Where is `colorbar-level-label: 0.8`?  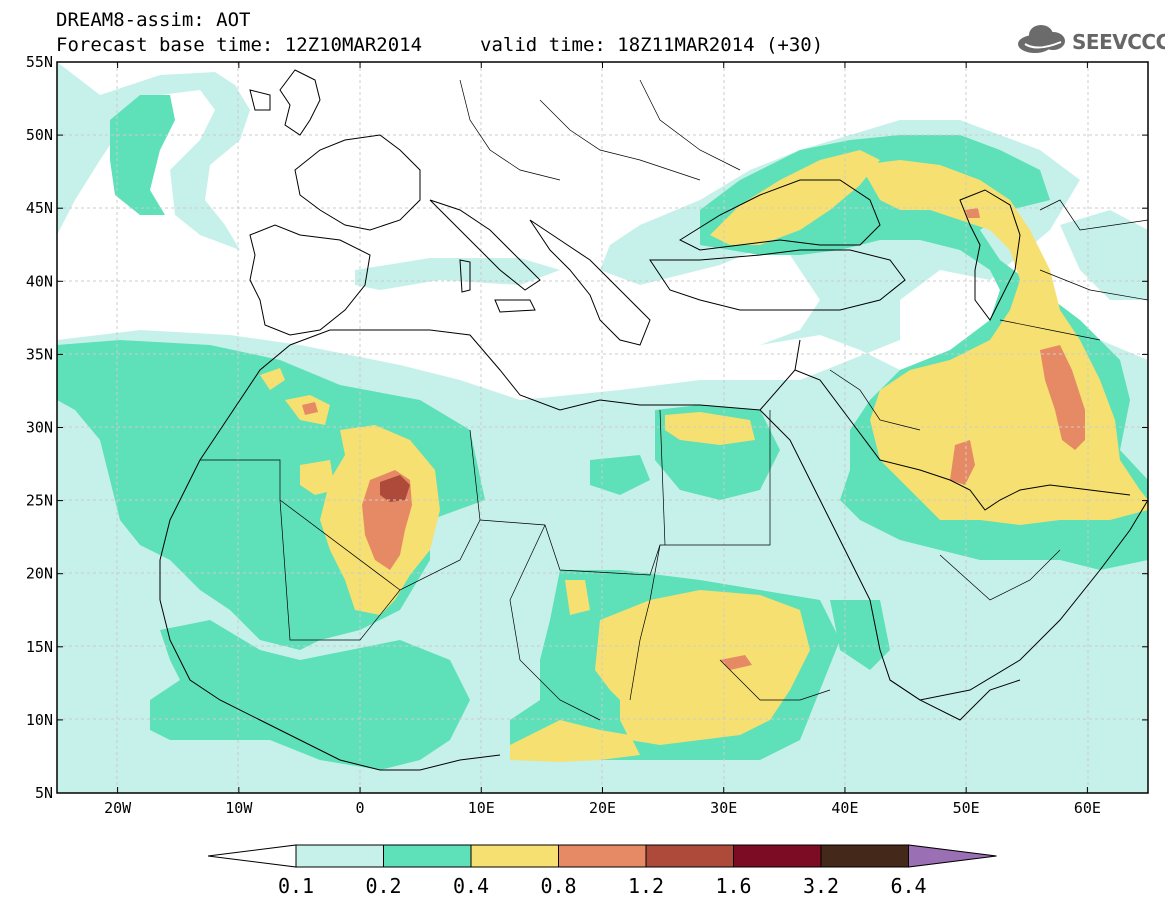
colorbar-level-label: 0.8 is located at coordinates (558, 886).